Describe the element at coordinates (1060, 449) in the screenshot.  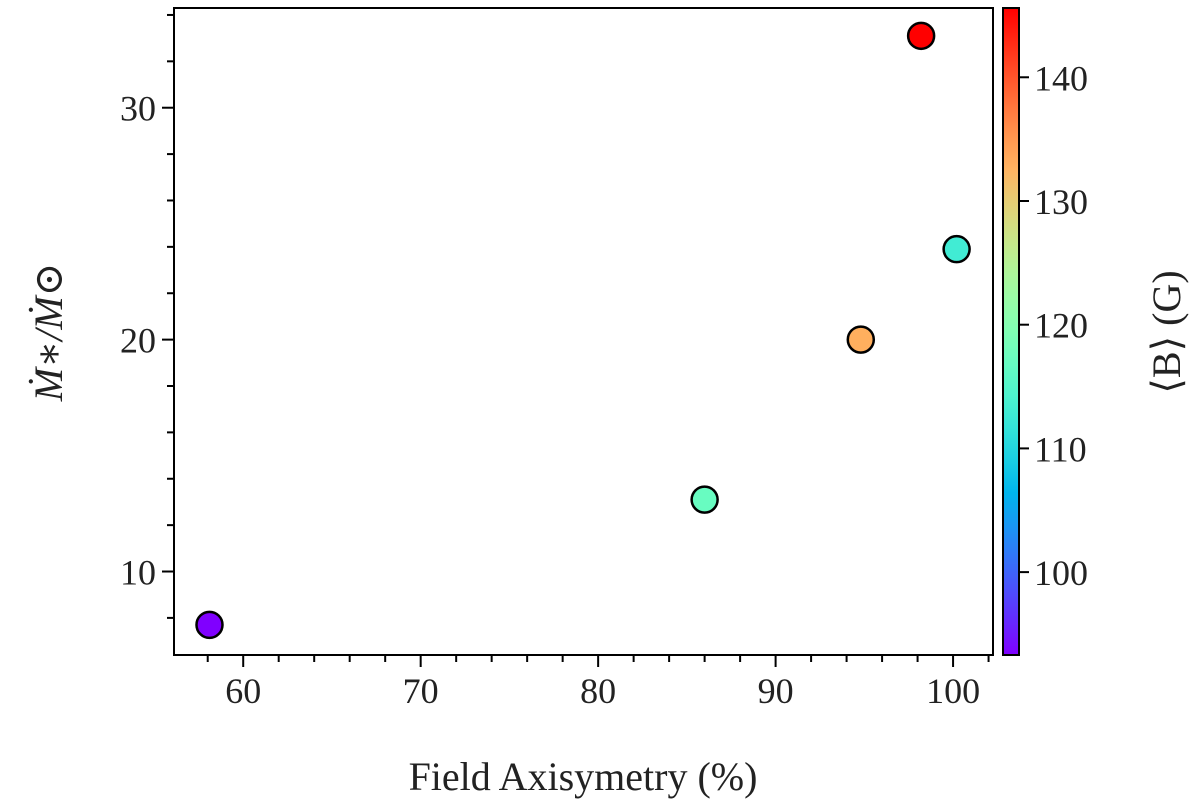
I see `colorbar-tick-label: 110` at that location.